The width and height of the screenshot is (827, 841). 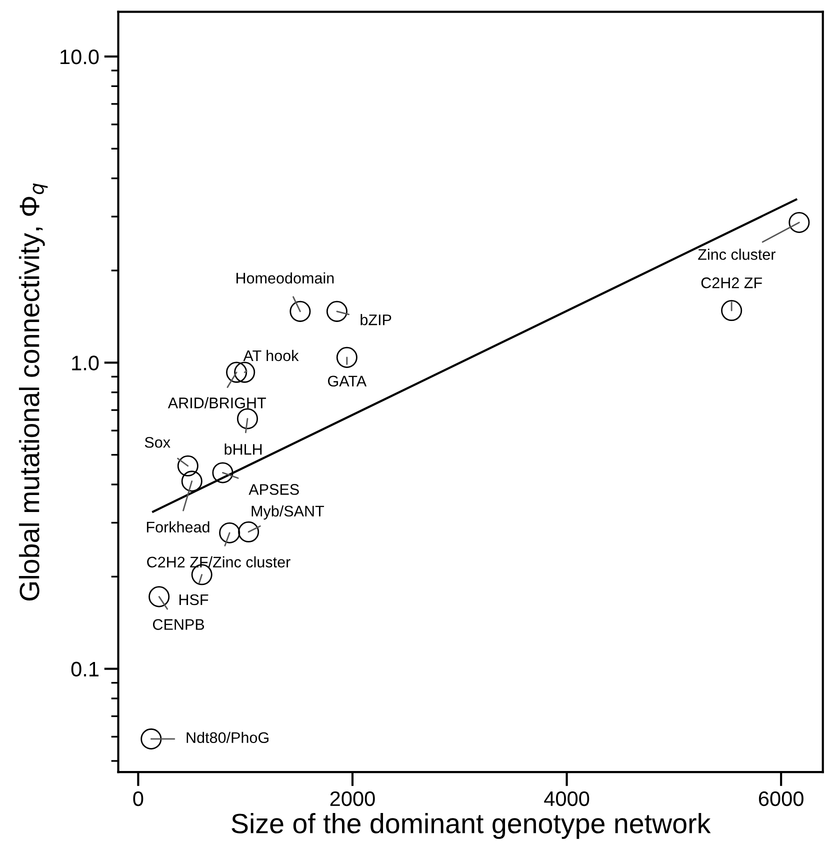 What do you see at coordinates (178, 527) in the screenshot?
I see `annotation: Forkhead` at bounding box center [178, 527].